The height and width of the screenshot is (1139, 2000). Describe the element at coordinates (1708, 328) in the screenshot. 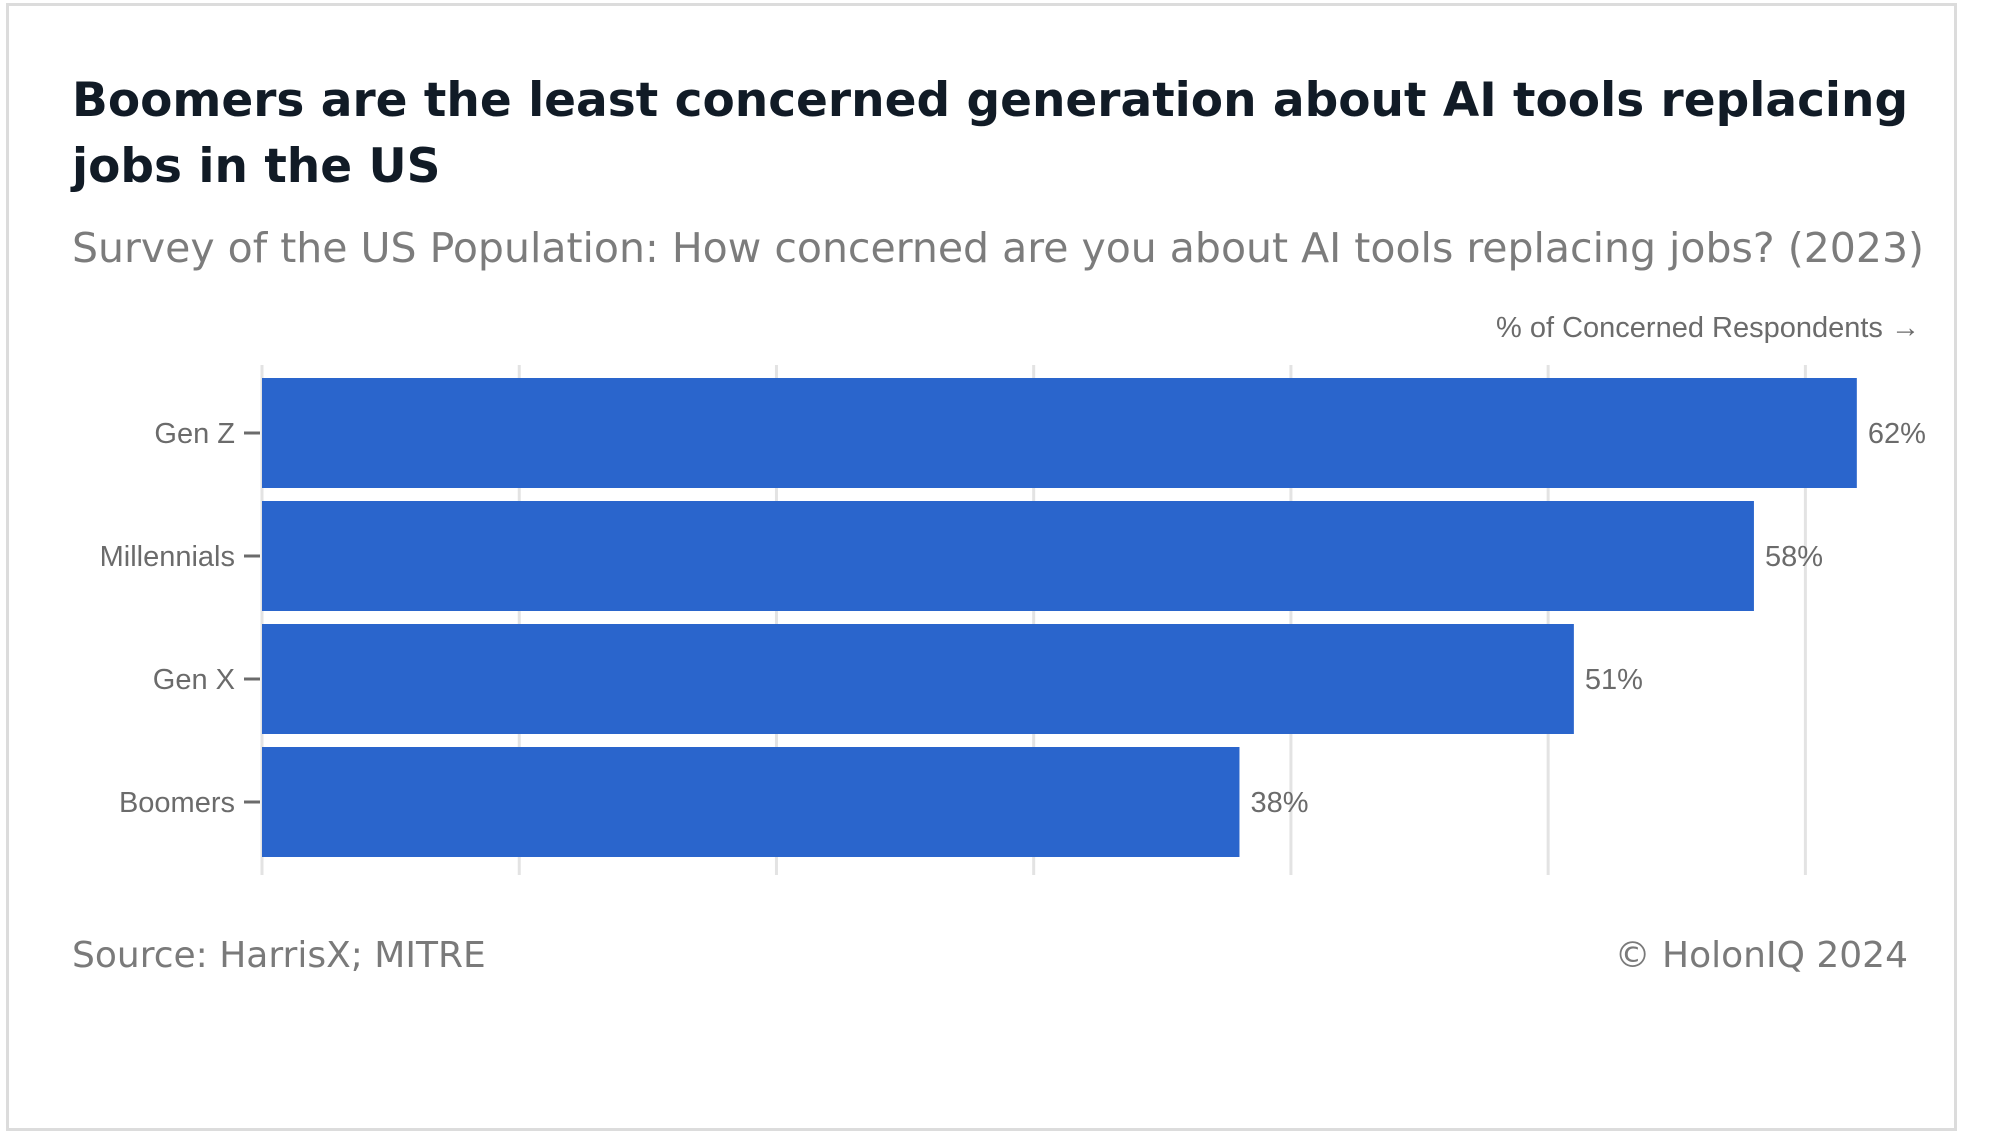

I see `x-axis-title: % of Concerned Respondents →` at that location.